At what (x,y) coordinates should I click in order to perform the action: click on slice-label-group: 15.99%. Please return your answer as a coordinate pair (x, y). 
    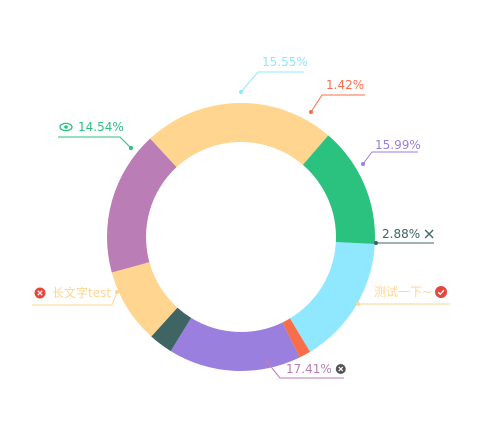
    Looking at the image, I should click on (391, 152).